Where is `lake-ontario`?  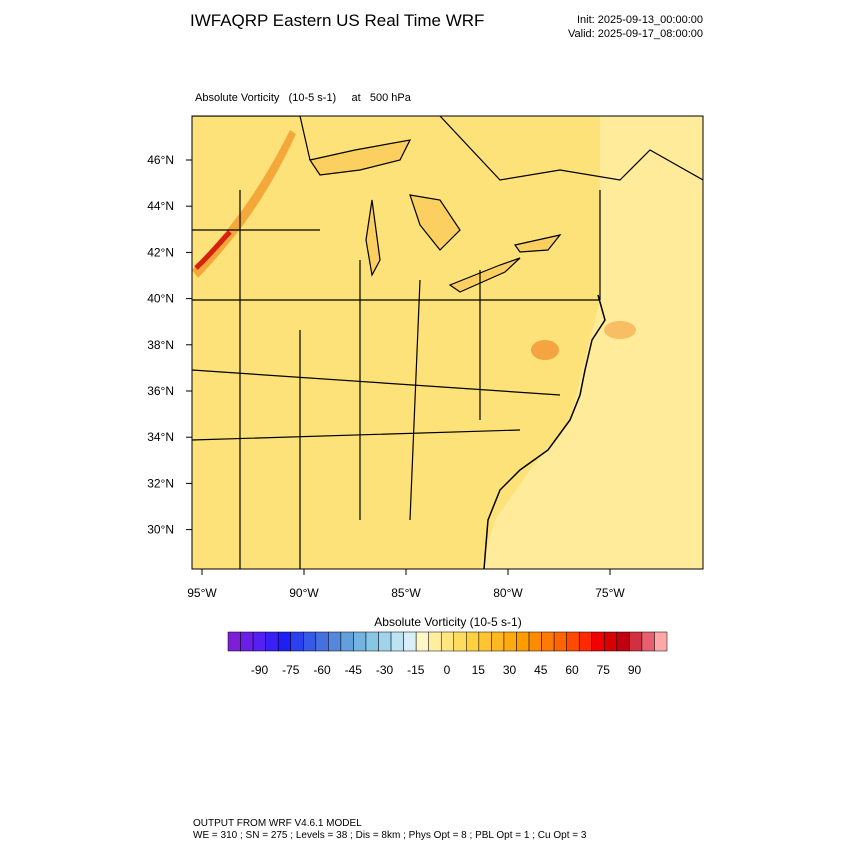 lake-ontario is located at coordinates (537, 243).